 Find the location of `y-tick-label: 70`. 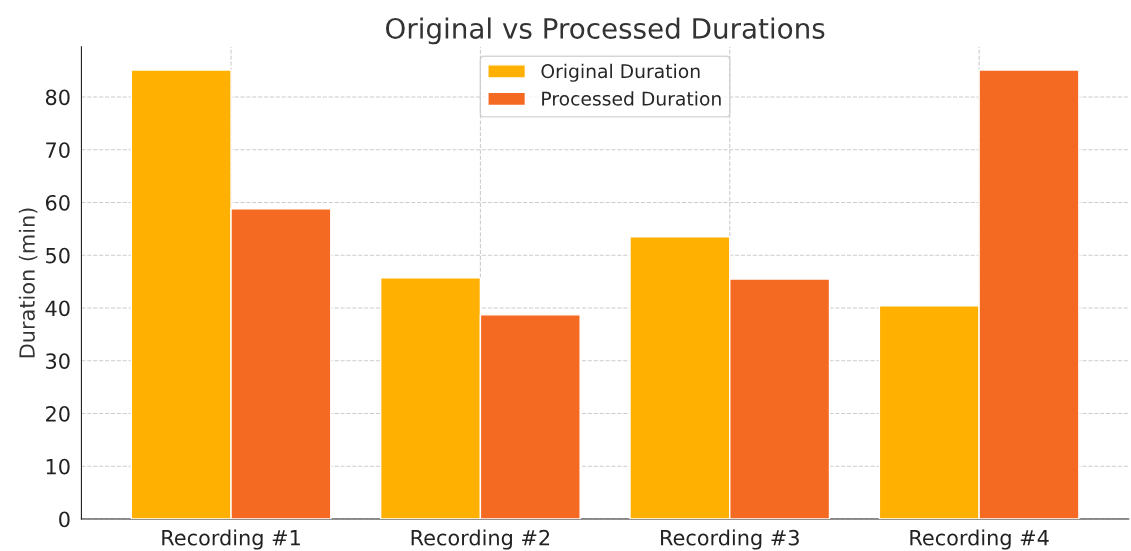

y-tick-label: 70 is located at coordinates (58, 150).